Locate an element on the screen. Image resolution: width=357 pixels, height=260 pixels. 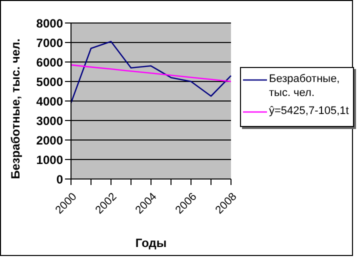
y-tick-label: 3000 is located at coordinates (50, 121).